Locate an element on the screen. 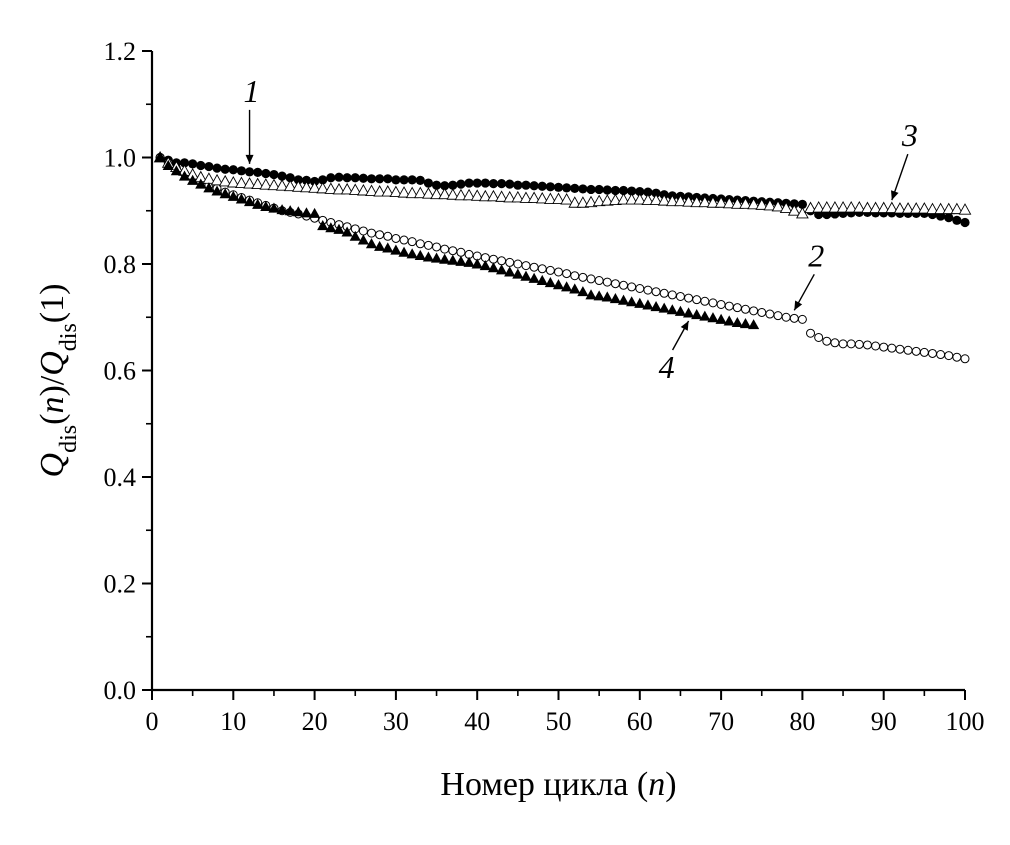 This screenshot has width=1010, height=845. y-tick-label: 0.8 is located at coordinates (120, 264).